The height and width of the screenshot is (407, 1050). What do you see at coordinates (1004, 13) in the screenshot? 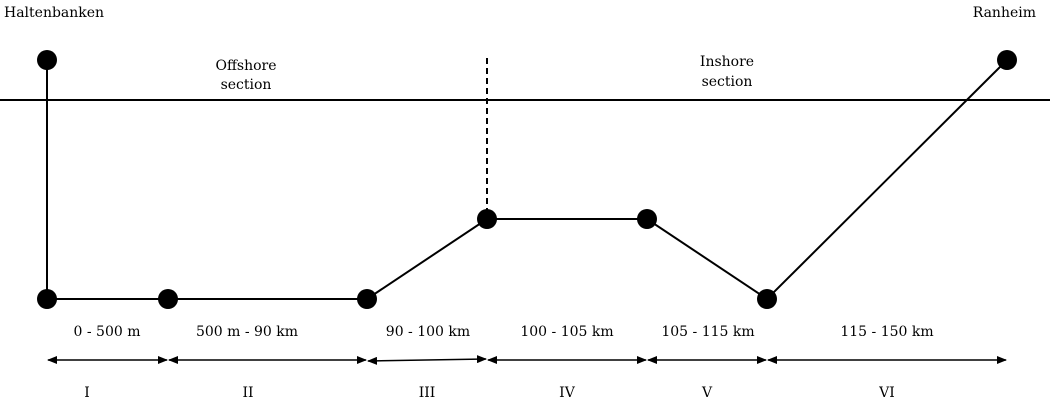
I see `end-location-label: Ranheim` at bounding box center [1004, 13].